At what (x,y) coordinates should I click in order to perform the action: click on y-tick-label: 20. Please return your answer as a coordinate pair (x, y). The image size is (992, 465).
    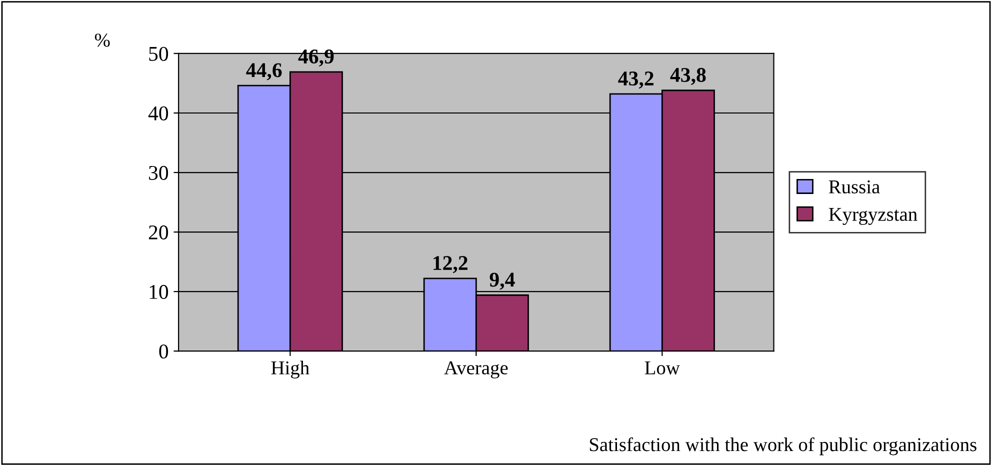
    Looking at the image, I should click on (158, 232).